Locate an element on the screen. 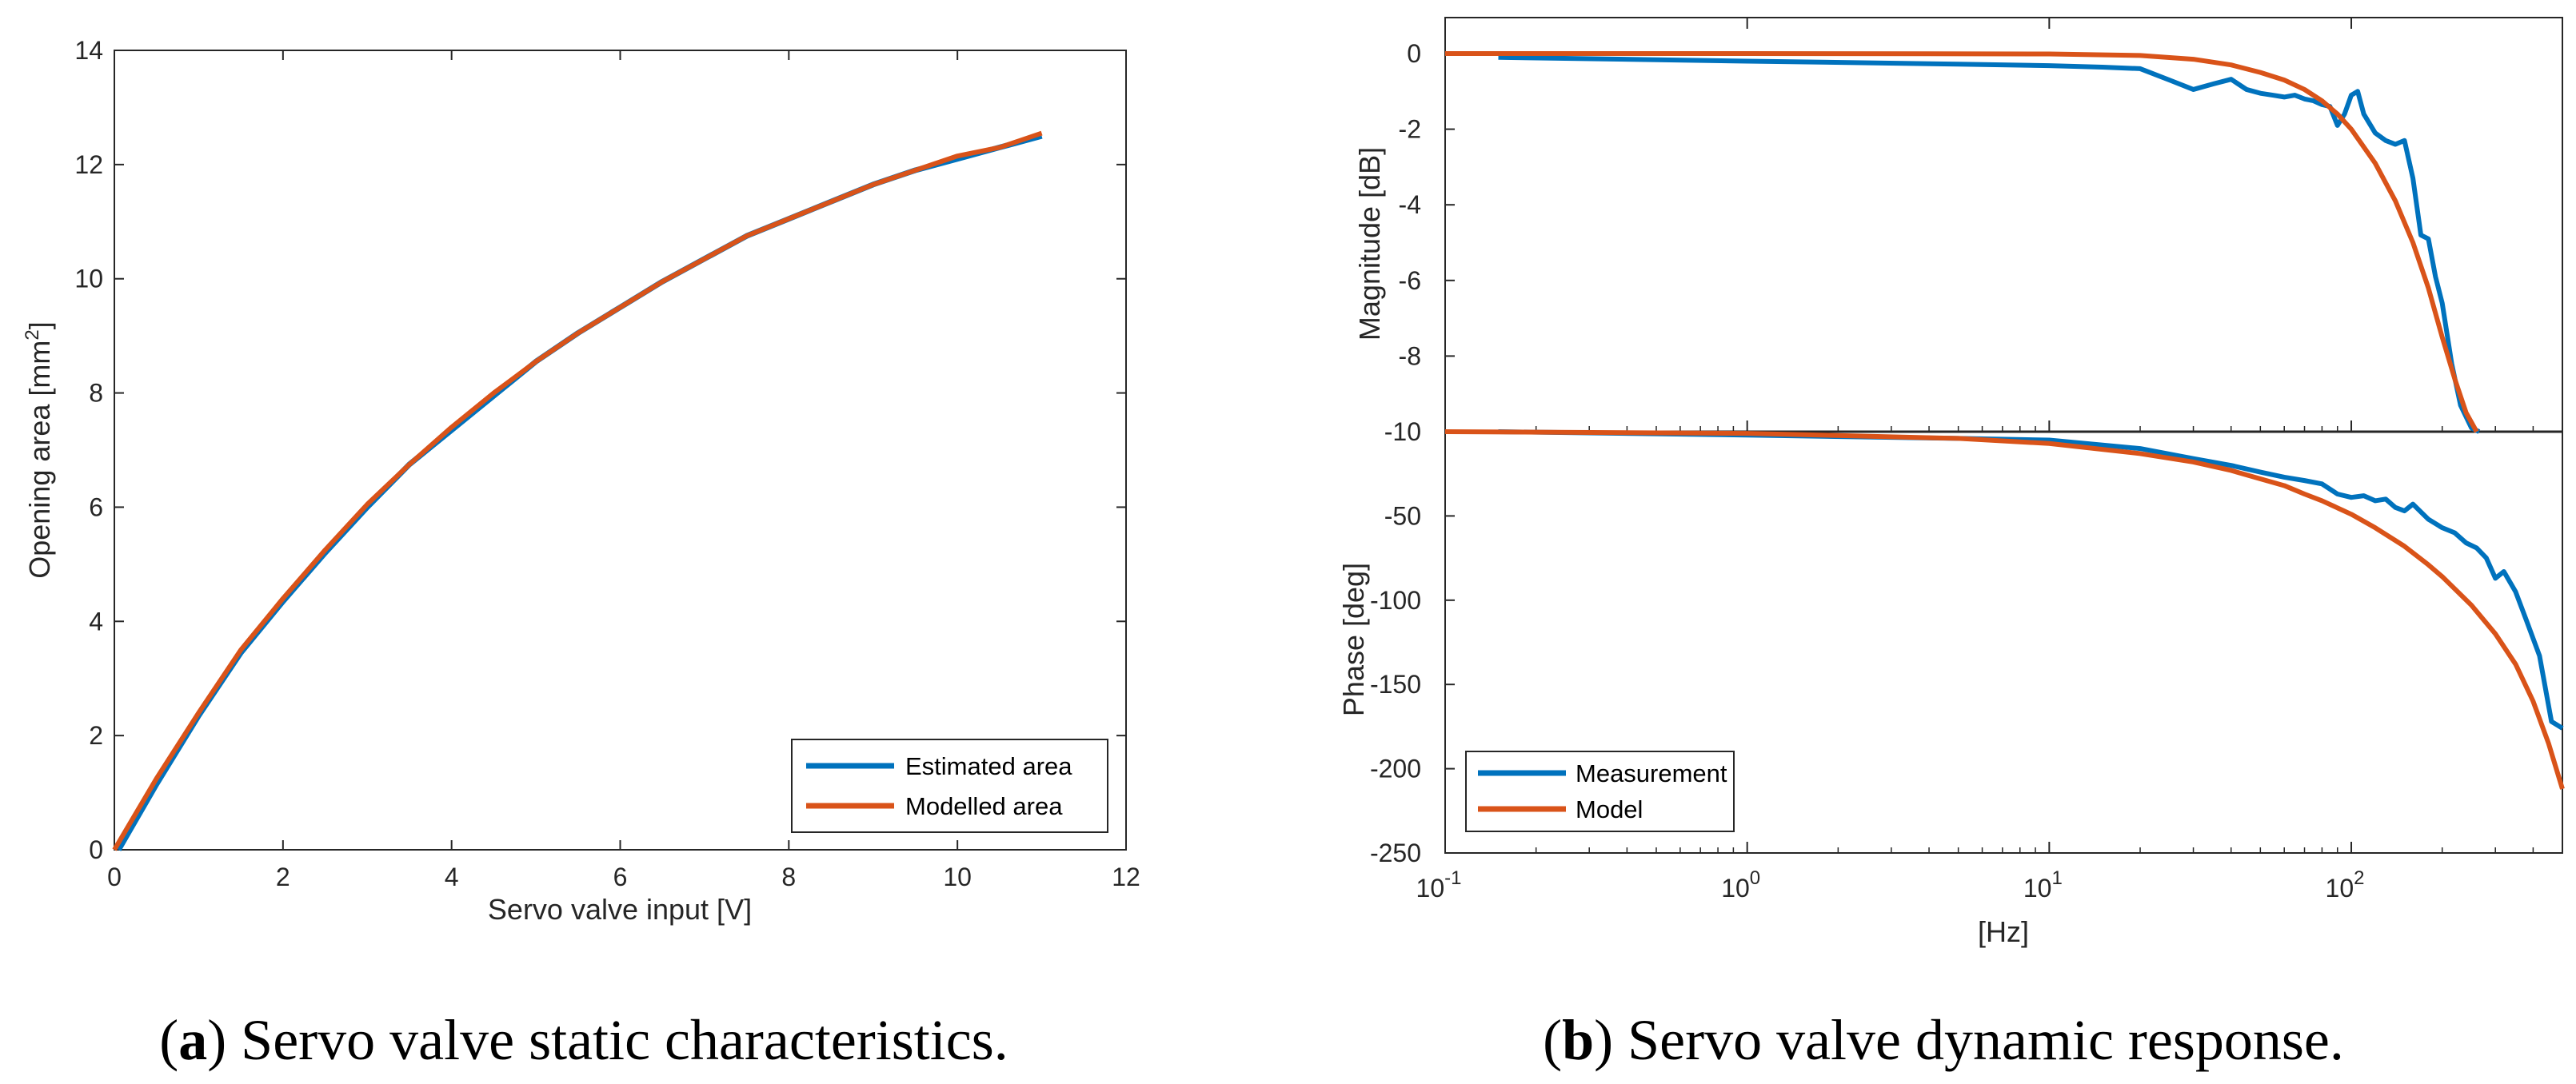 This screenshot has width=2576, height=1084. y-axis-label-magnitude: Magnitude [dB] is located at coordinates (1370, 244).